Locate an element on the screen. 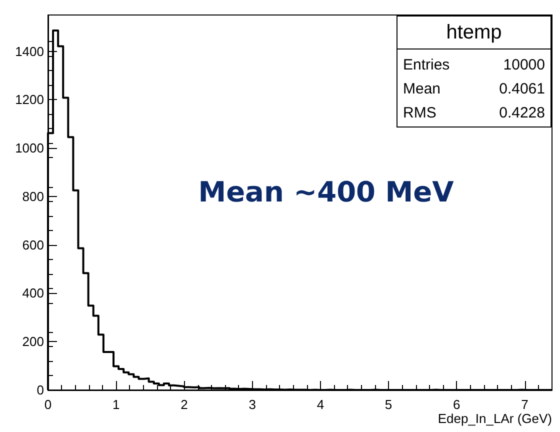  annotation: 0.4061 is located at coordinates (522, 89).